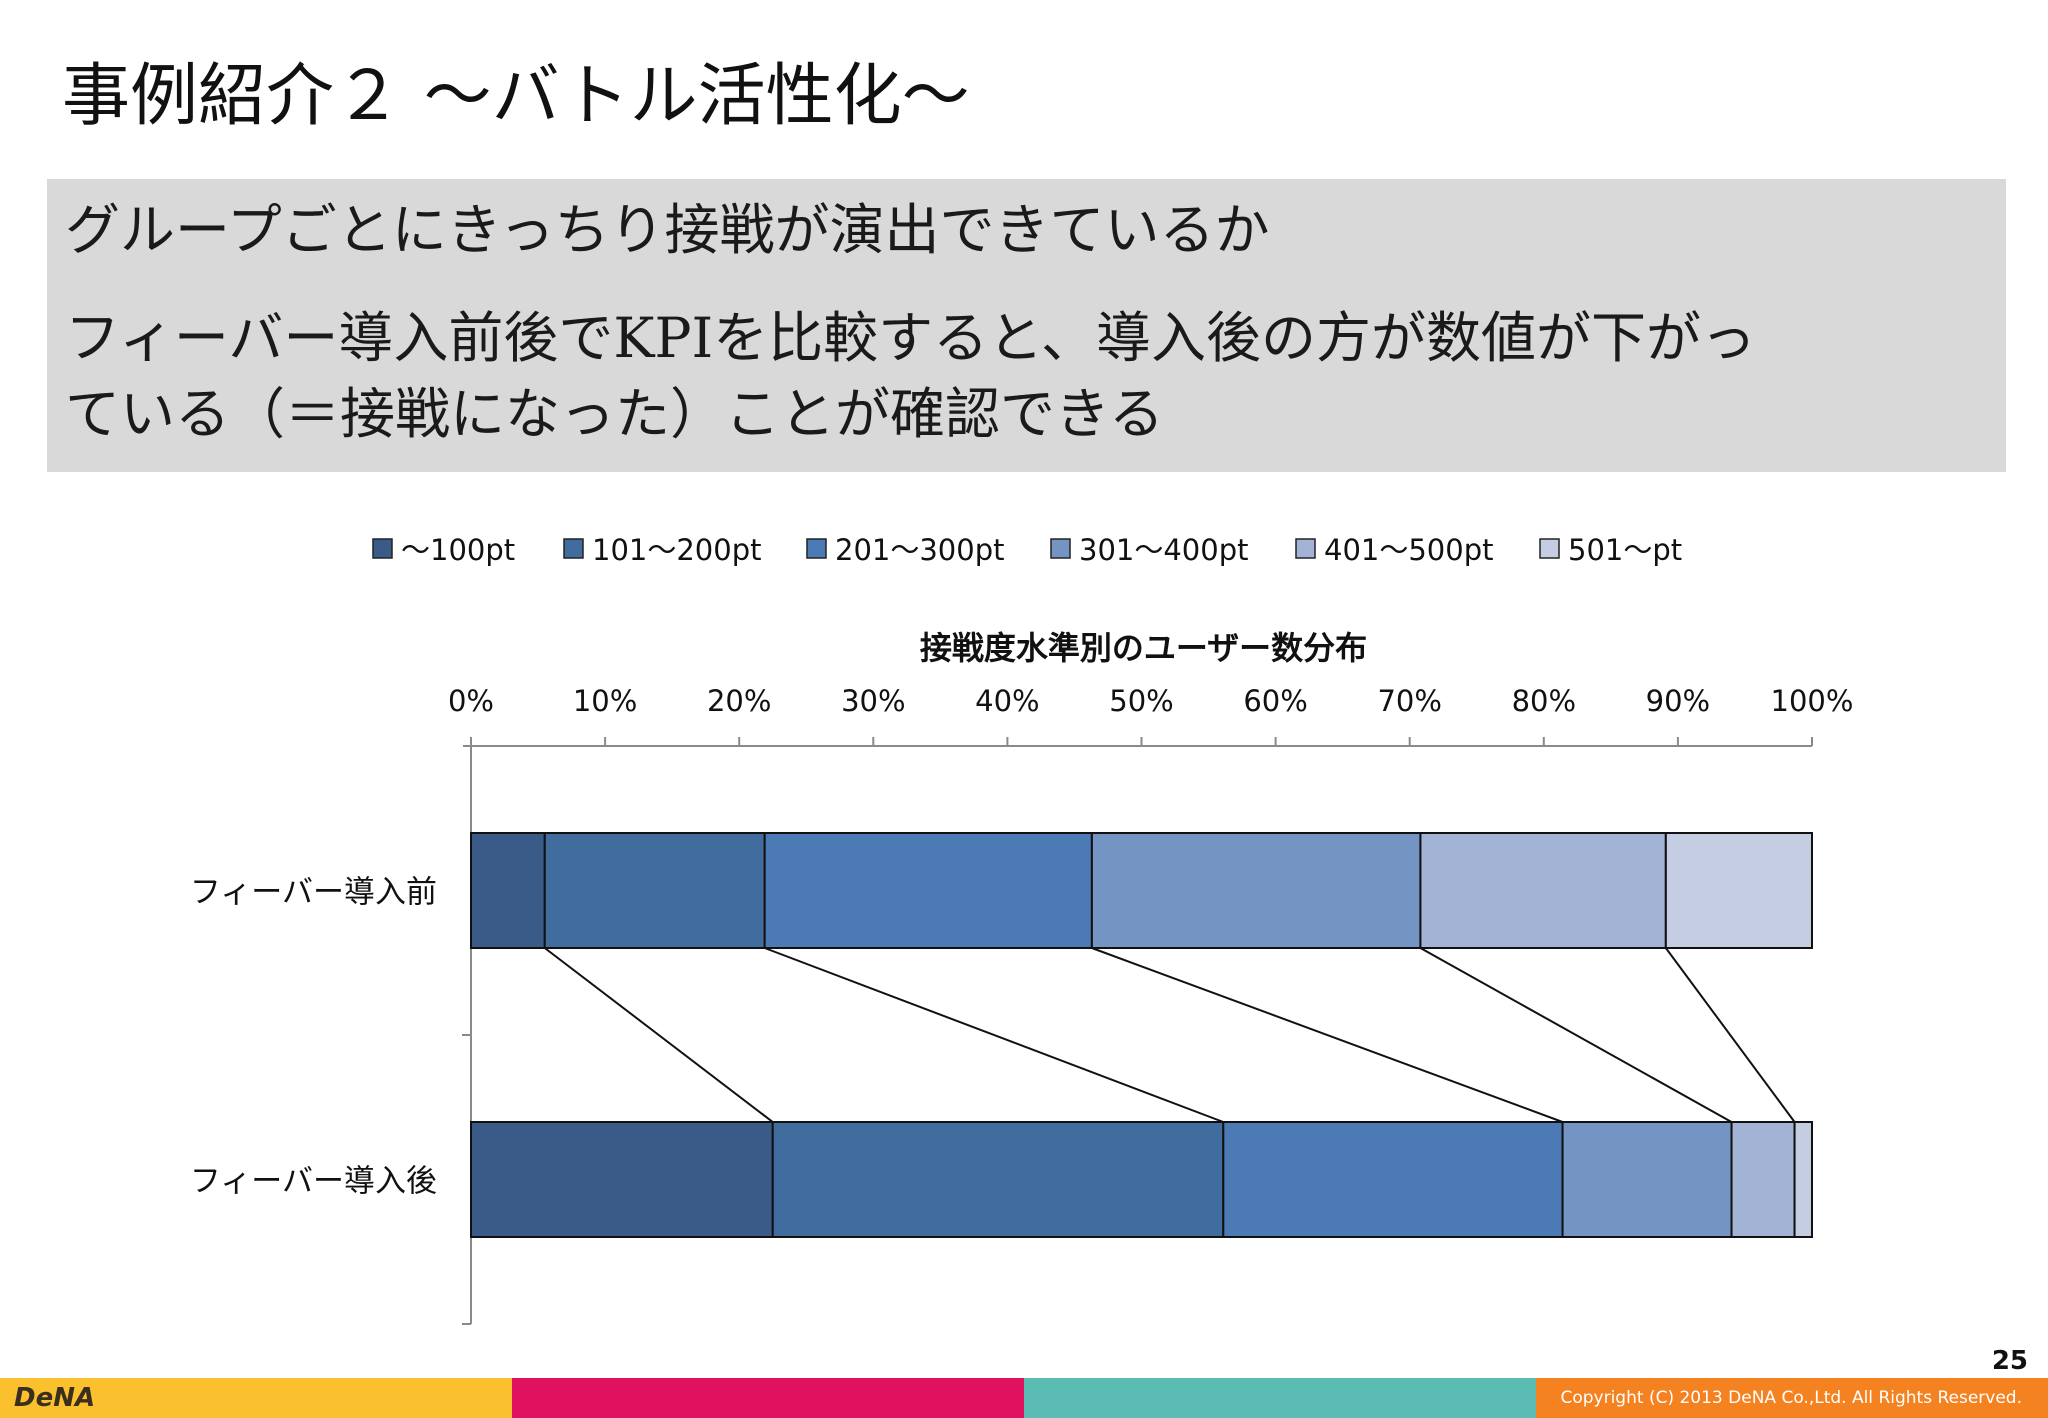 The height and width of the screenshot is (1418, 2048). Describe the element at coordinates (1007, 701) in the screenshot. I see `x-tick-label: 40%` at that location.